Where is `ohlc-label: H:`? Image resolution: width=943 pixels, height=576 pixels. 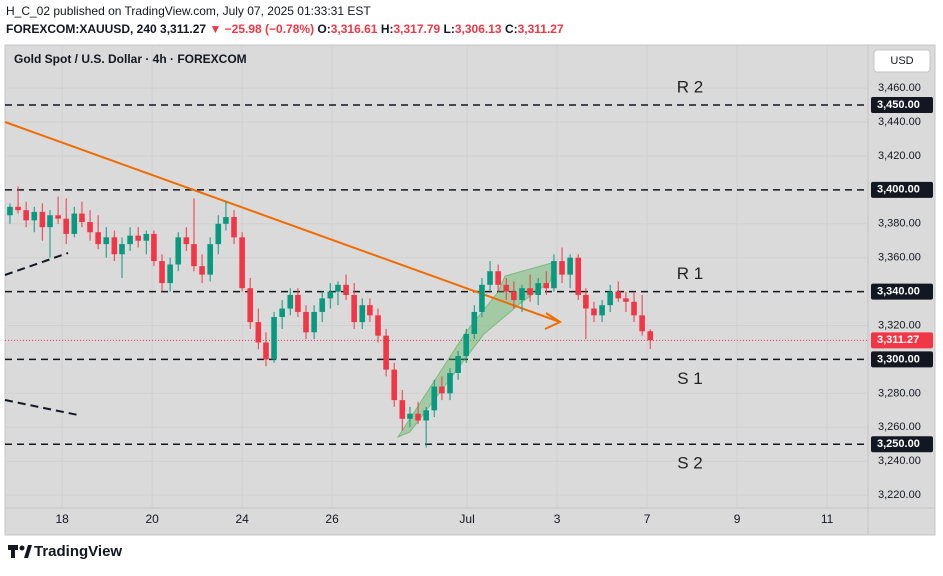
ohlc-label: H: is located at coordinates (387, 29).